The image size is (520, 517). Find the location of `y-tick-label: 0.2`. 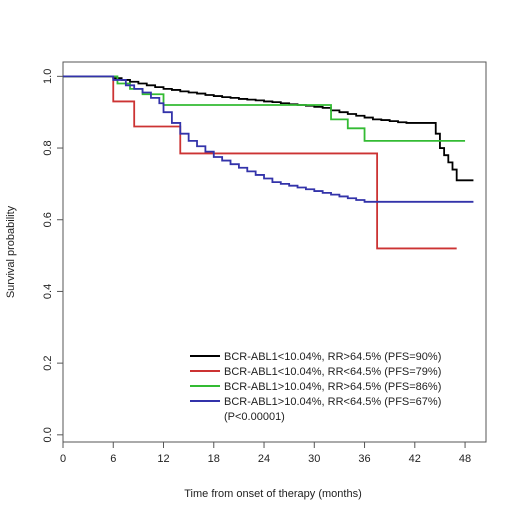

y-tick-label: 0.2 is located at coordinates (48, 362).